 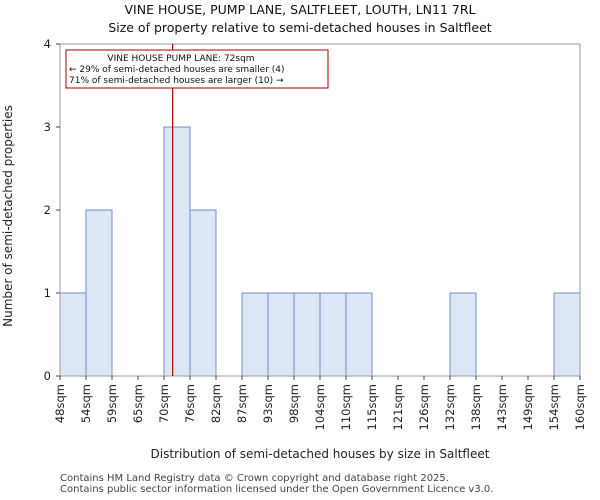 What do you see at coordinates (476, 407) in the screenshot?
I see `x-tick-label: 138sqm` at bounding box center [476, 407].